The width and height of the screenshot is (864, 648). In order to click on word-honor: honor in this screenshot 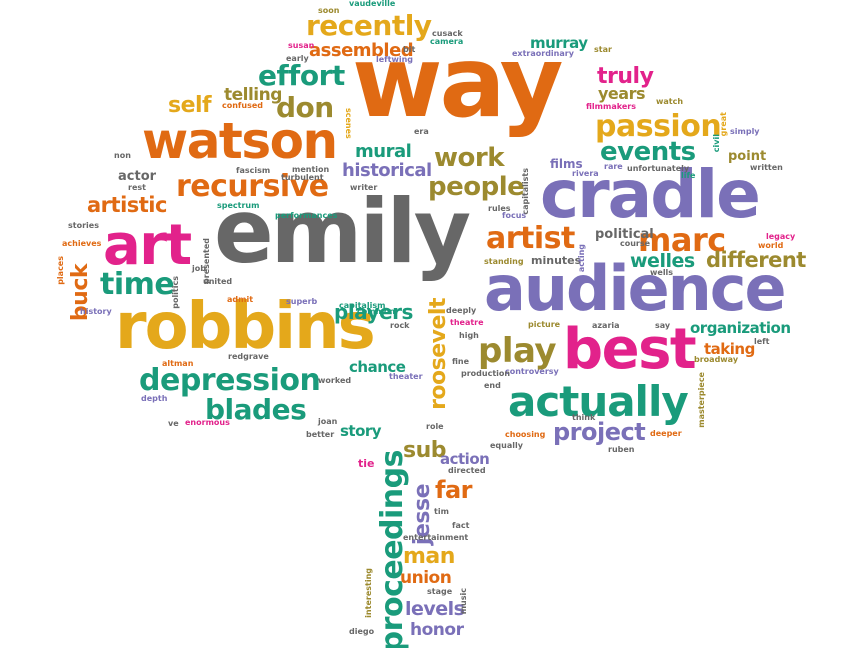, I will do `click(437, 630)`.